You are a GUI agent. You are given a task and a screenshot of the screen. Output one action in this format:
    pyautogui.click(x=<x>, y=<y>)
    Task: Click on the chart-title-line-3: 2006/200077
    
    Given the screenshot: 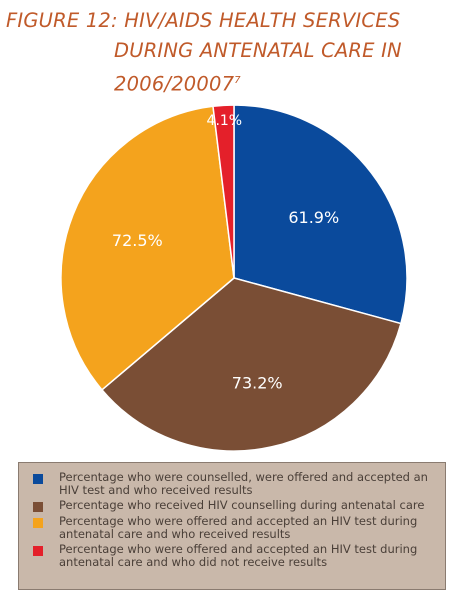 What is the action you would take?
    pyautogui.click(x=226, y=83)
    